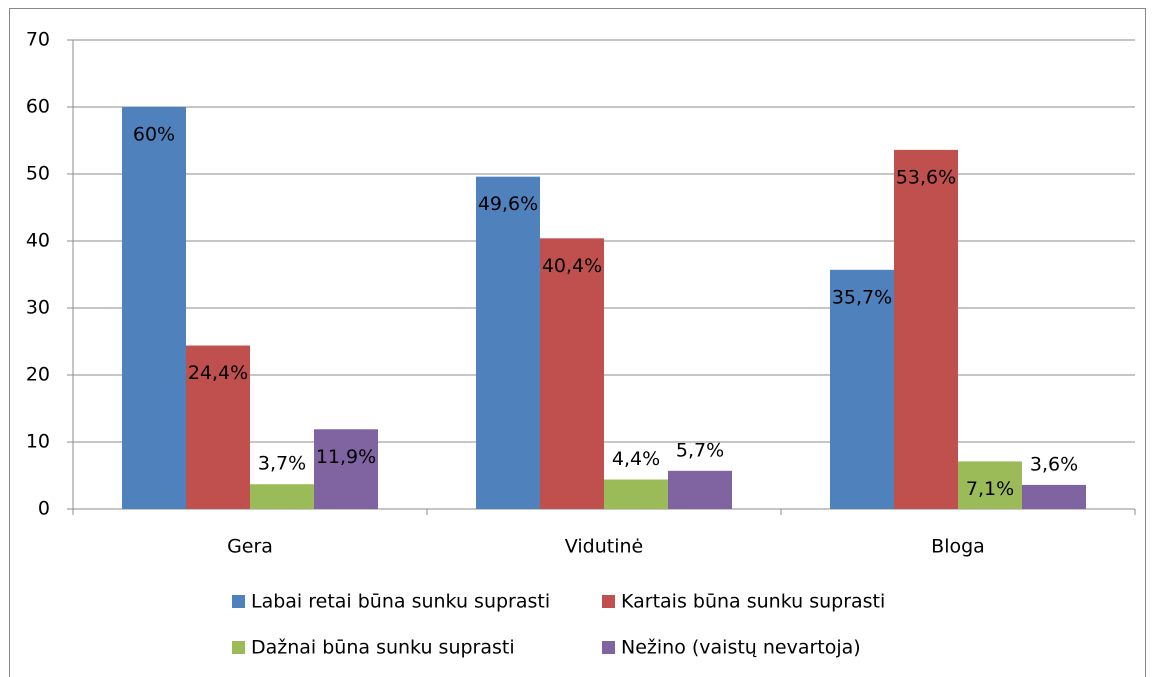  I want to click on x-tick-label: Gera, so click(250, 547).